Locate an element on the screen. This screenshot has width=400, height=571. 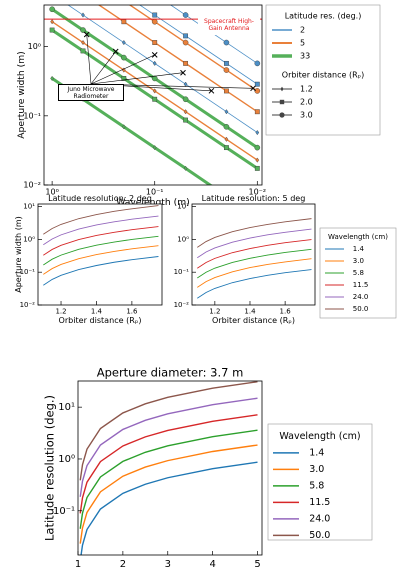
annotation-text: Spacecraft High-Gain Antenna is located at coordinates (229, 26).